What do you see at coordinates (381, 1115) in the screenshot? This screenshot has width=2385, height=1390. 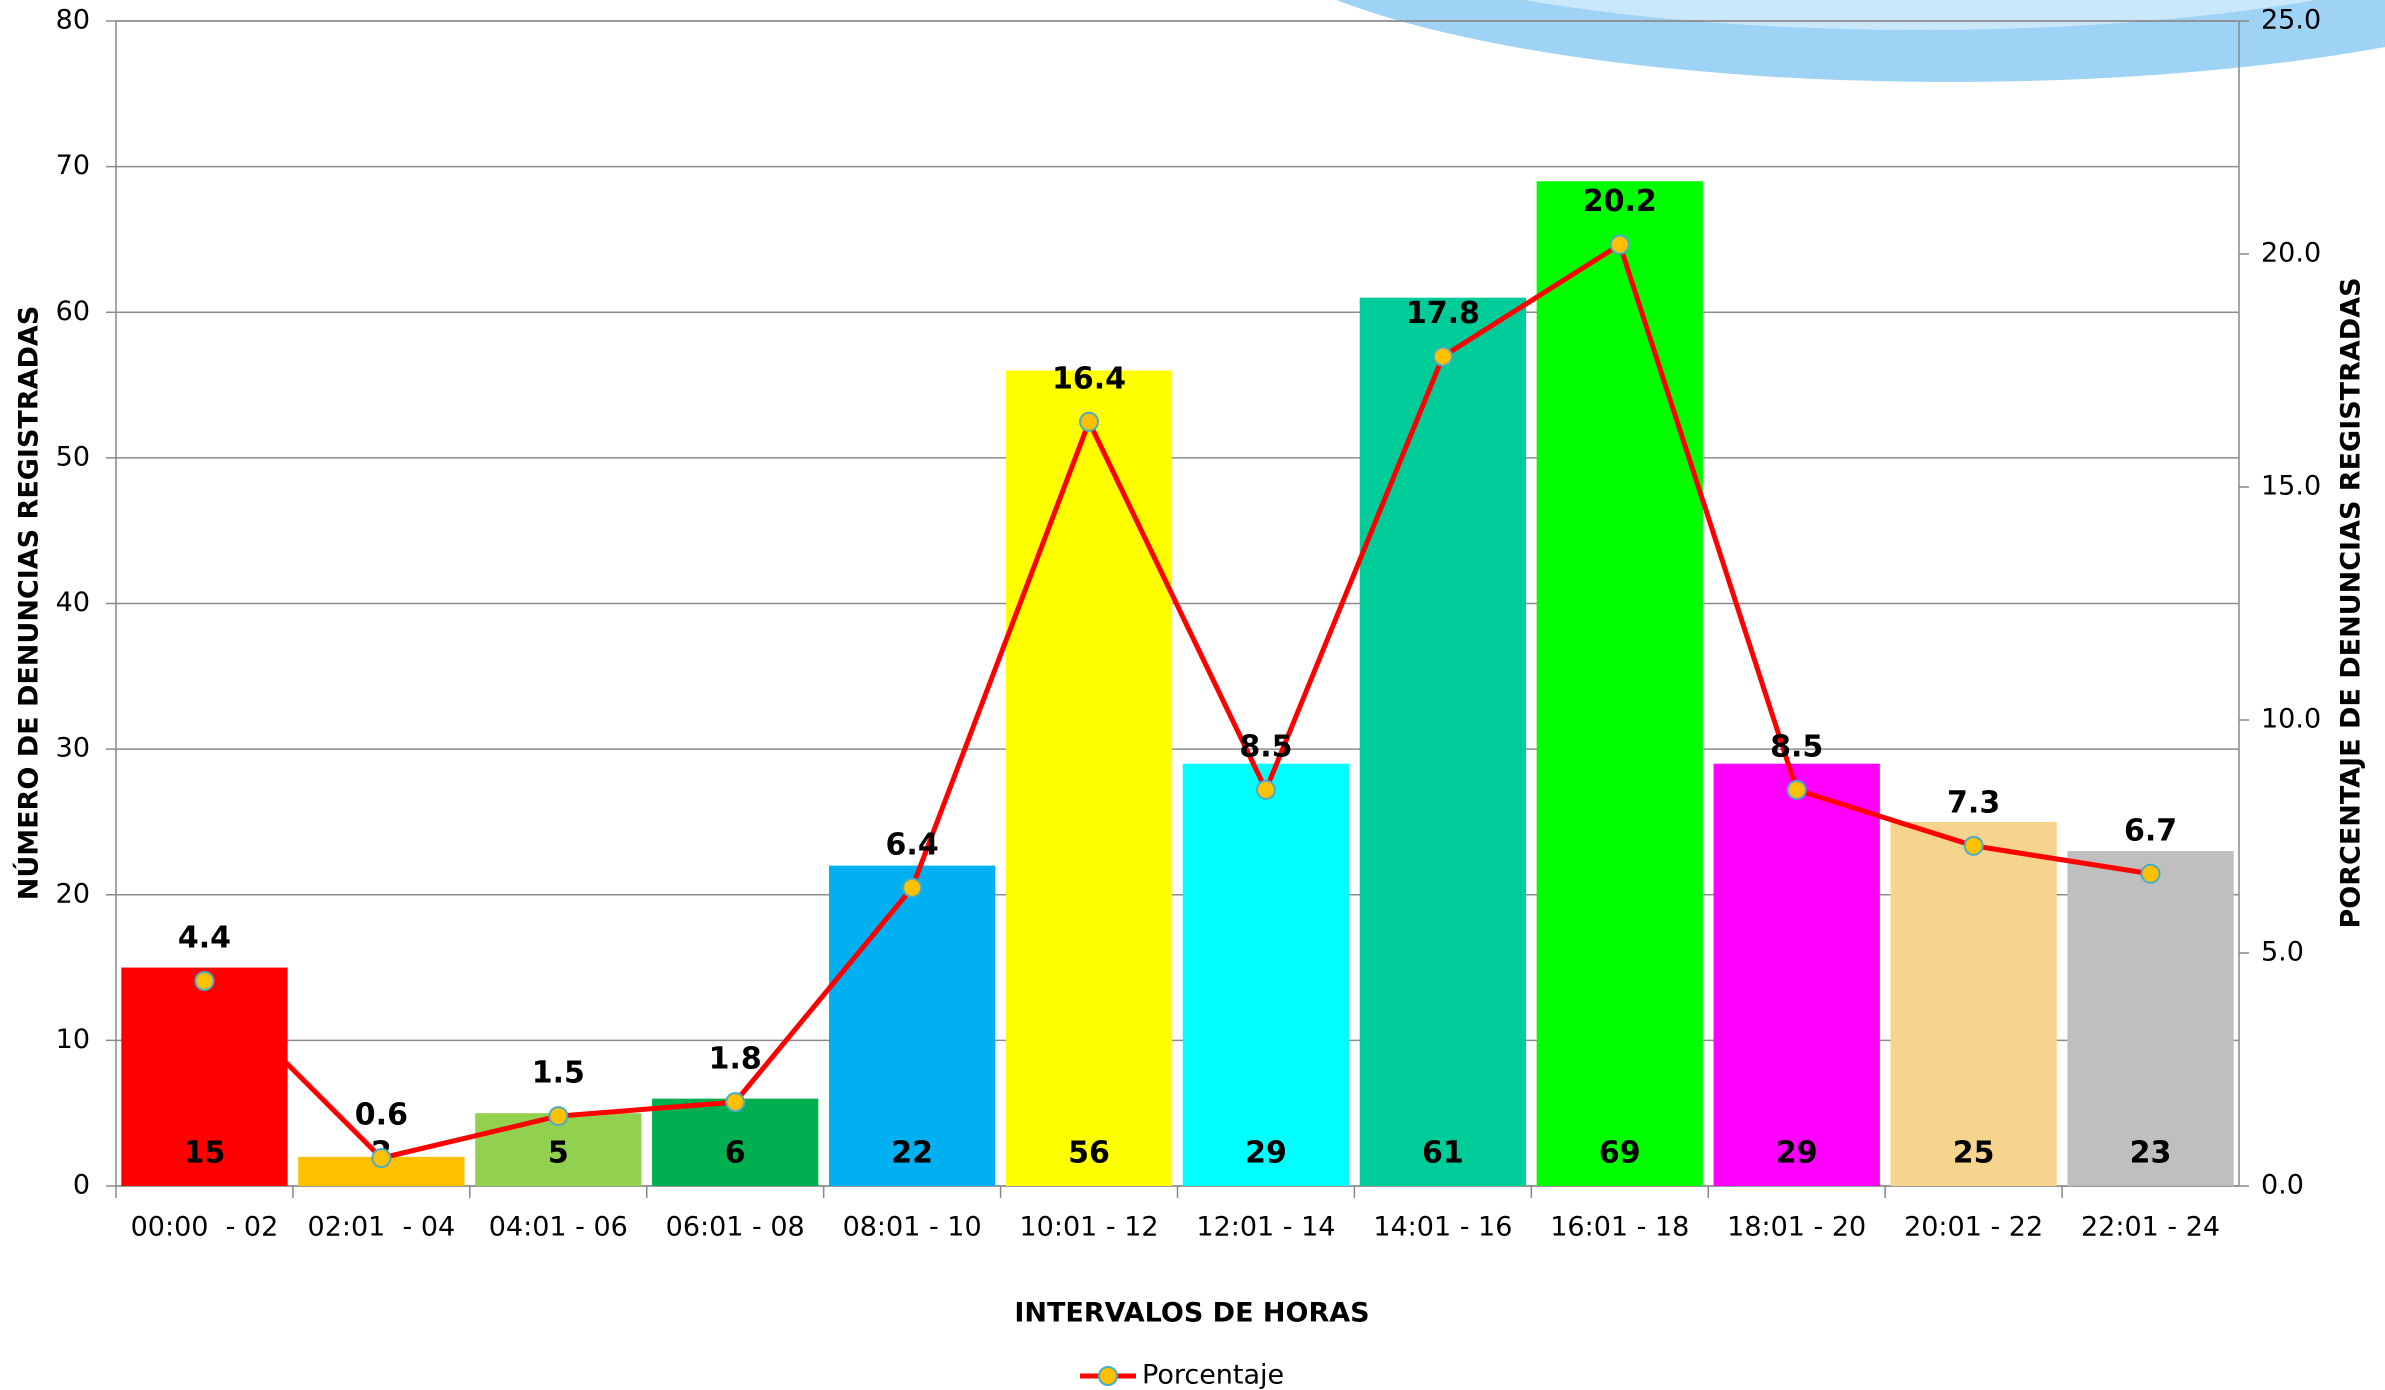 I see `line-value-label: 0.6` at bounding box center [381, 1115].